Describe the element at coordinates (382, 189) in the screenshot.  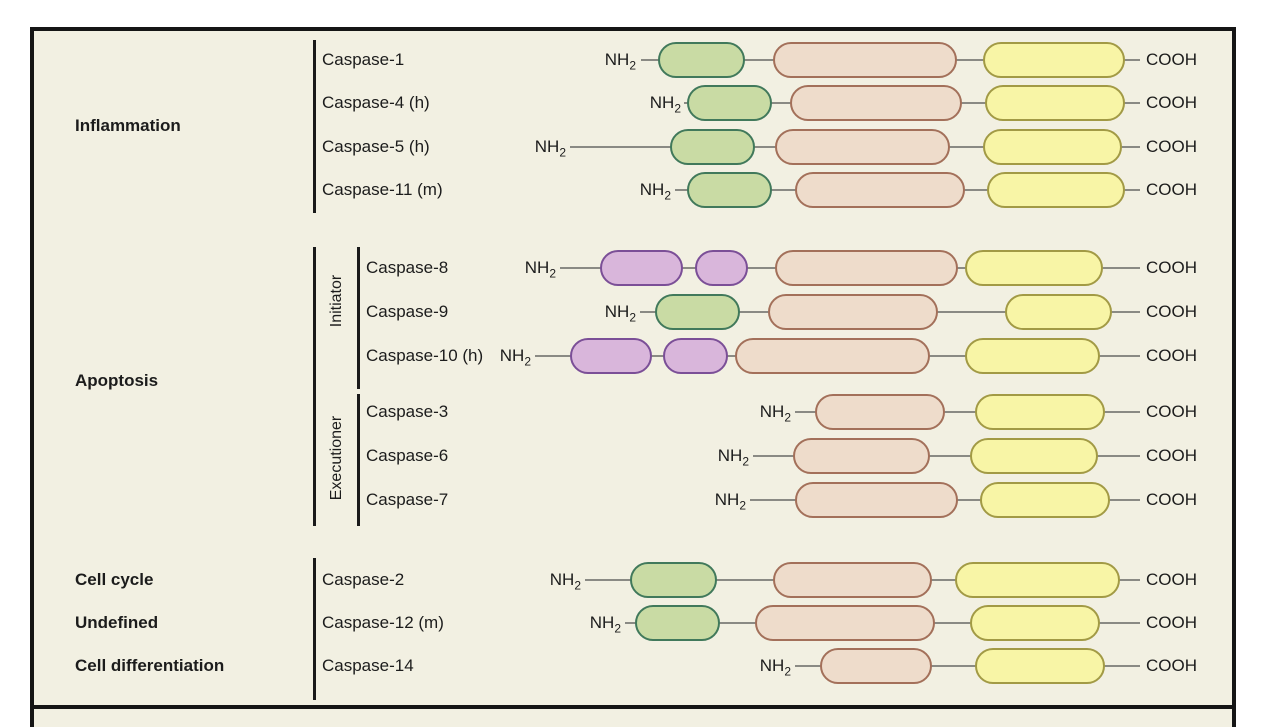
I see `caspase-name-caspase-11-m: Caspase-11 (m)` at that location.